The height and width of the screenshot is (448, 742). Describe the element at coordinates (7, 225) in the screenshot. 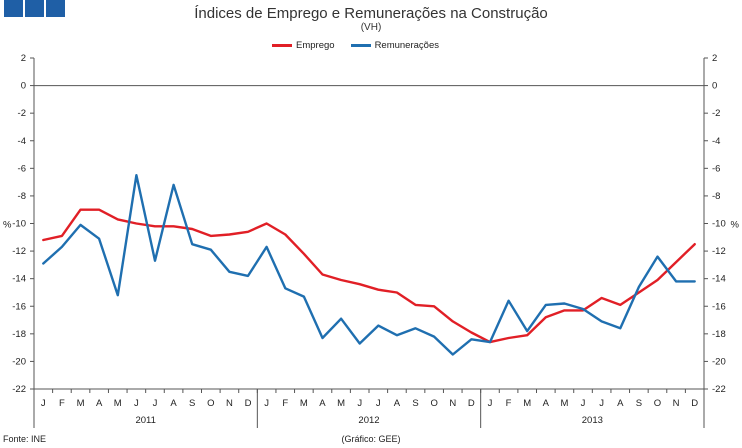

I see `y-axis-label-left: %` at that location.